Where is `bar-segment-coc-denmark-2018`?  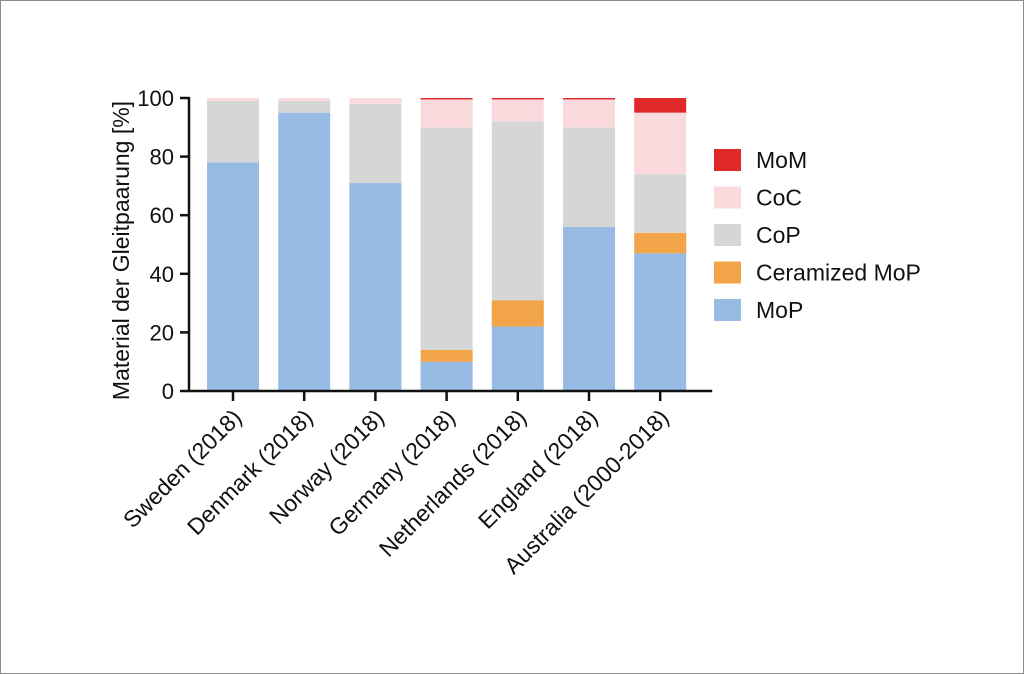 bar-segment-coc-denmark-2018 is located at coordinates (304, 99).